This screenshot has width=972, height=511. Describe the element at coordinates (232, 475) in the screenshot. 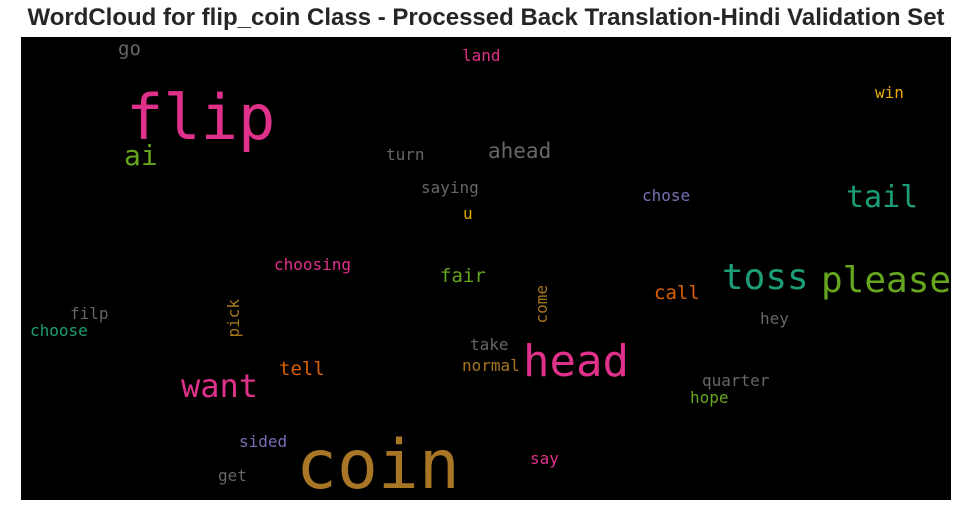

I see `wordcloud-word-get: get` at that location.